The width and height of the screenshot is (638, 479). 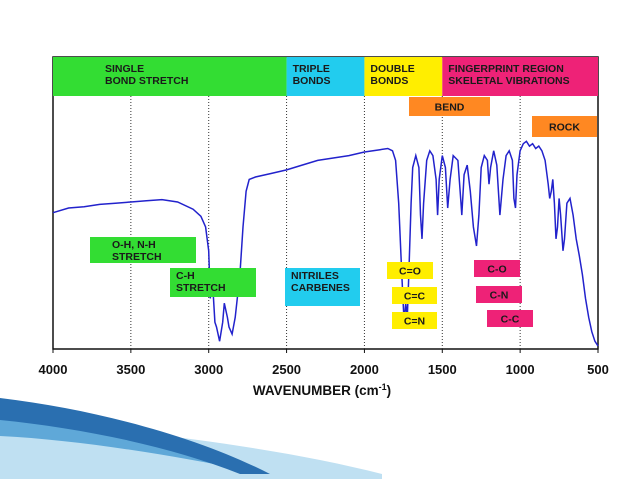 I want to click on annotation-box-bend, so click(x=449, y=106).